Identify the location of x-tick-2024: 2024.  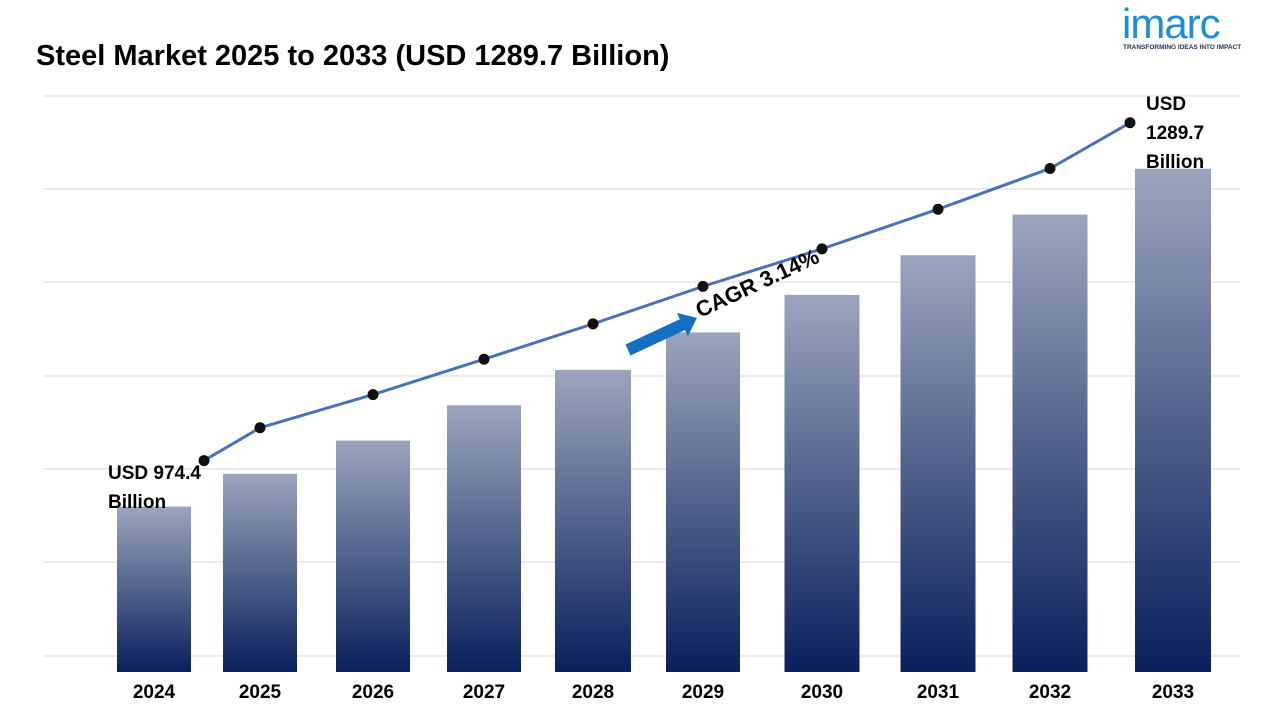
(154, 692).